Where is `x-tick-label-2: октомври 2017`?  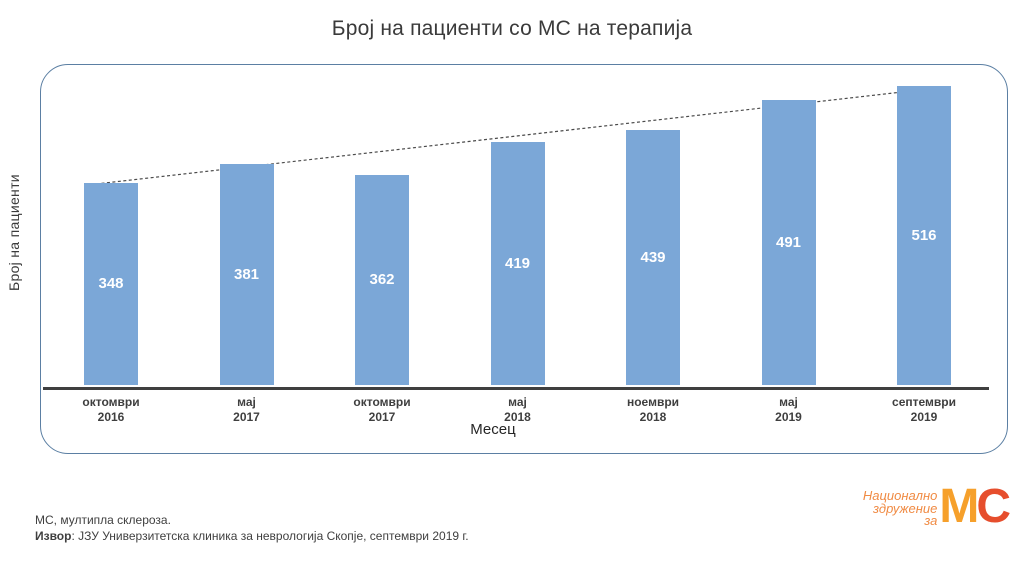 x-tick-label-2: октомври 2017 is located at coordinates (382, 409).